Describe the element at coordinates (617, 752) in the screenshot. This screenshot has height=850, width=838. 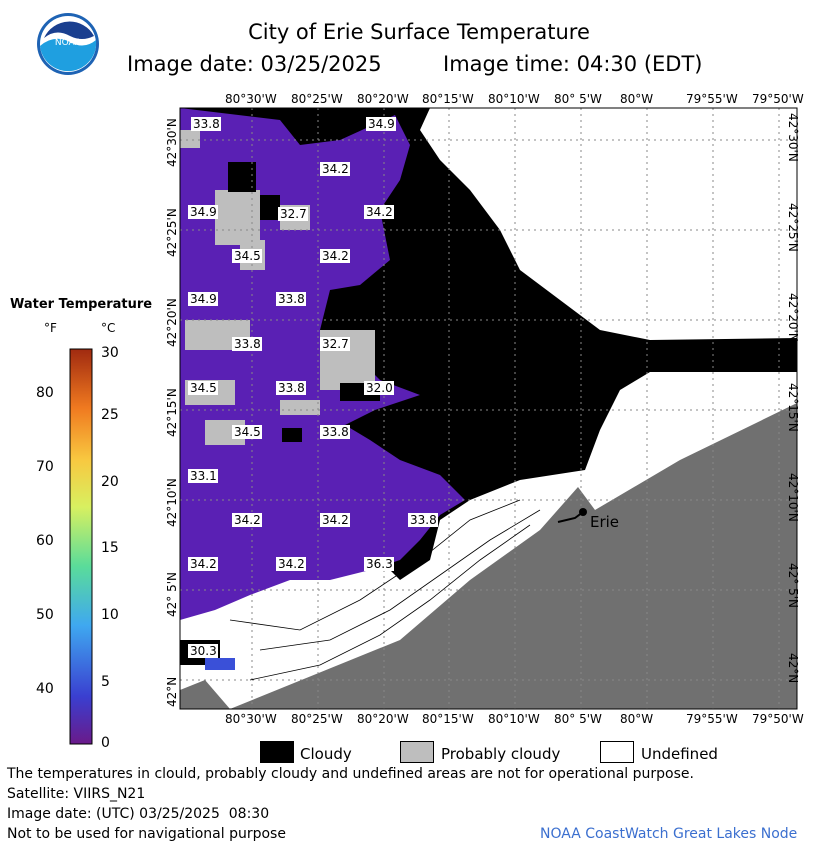
I see `undefined-swatch` at that location.